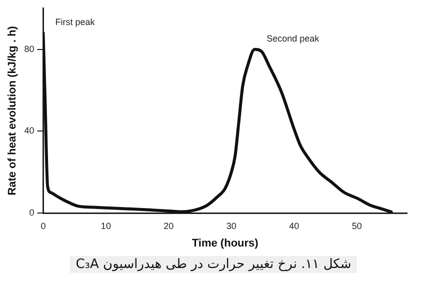 Image resolution: width=427 pixels, height=281 pixels. Describe the element at coordinates (225, 243) in the screenshot. I see `x-axis-title: Time (hours)` at that location.